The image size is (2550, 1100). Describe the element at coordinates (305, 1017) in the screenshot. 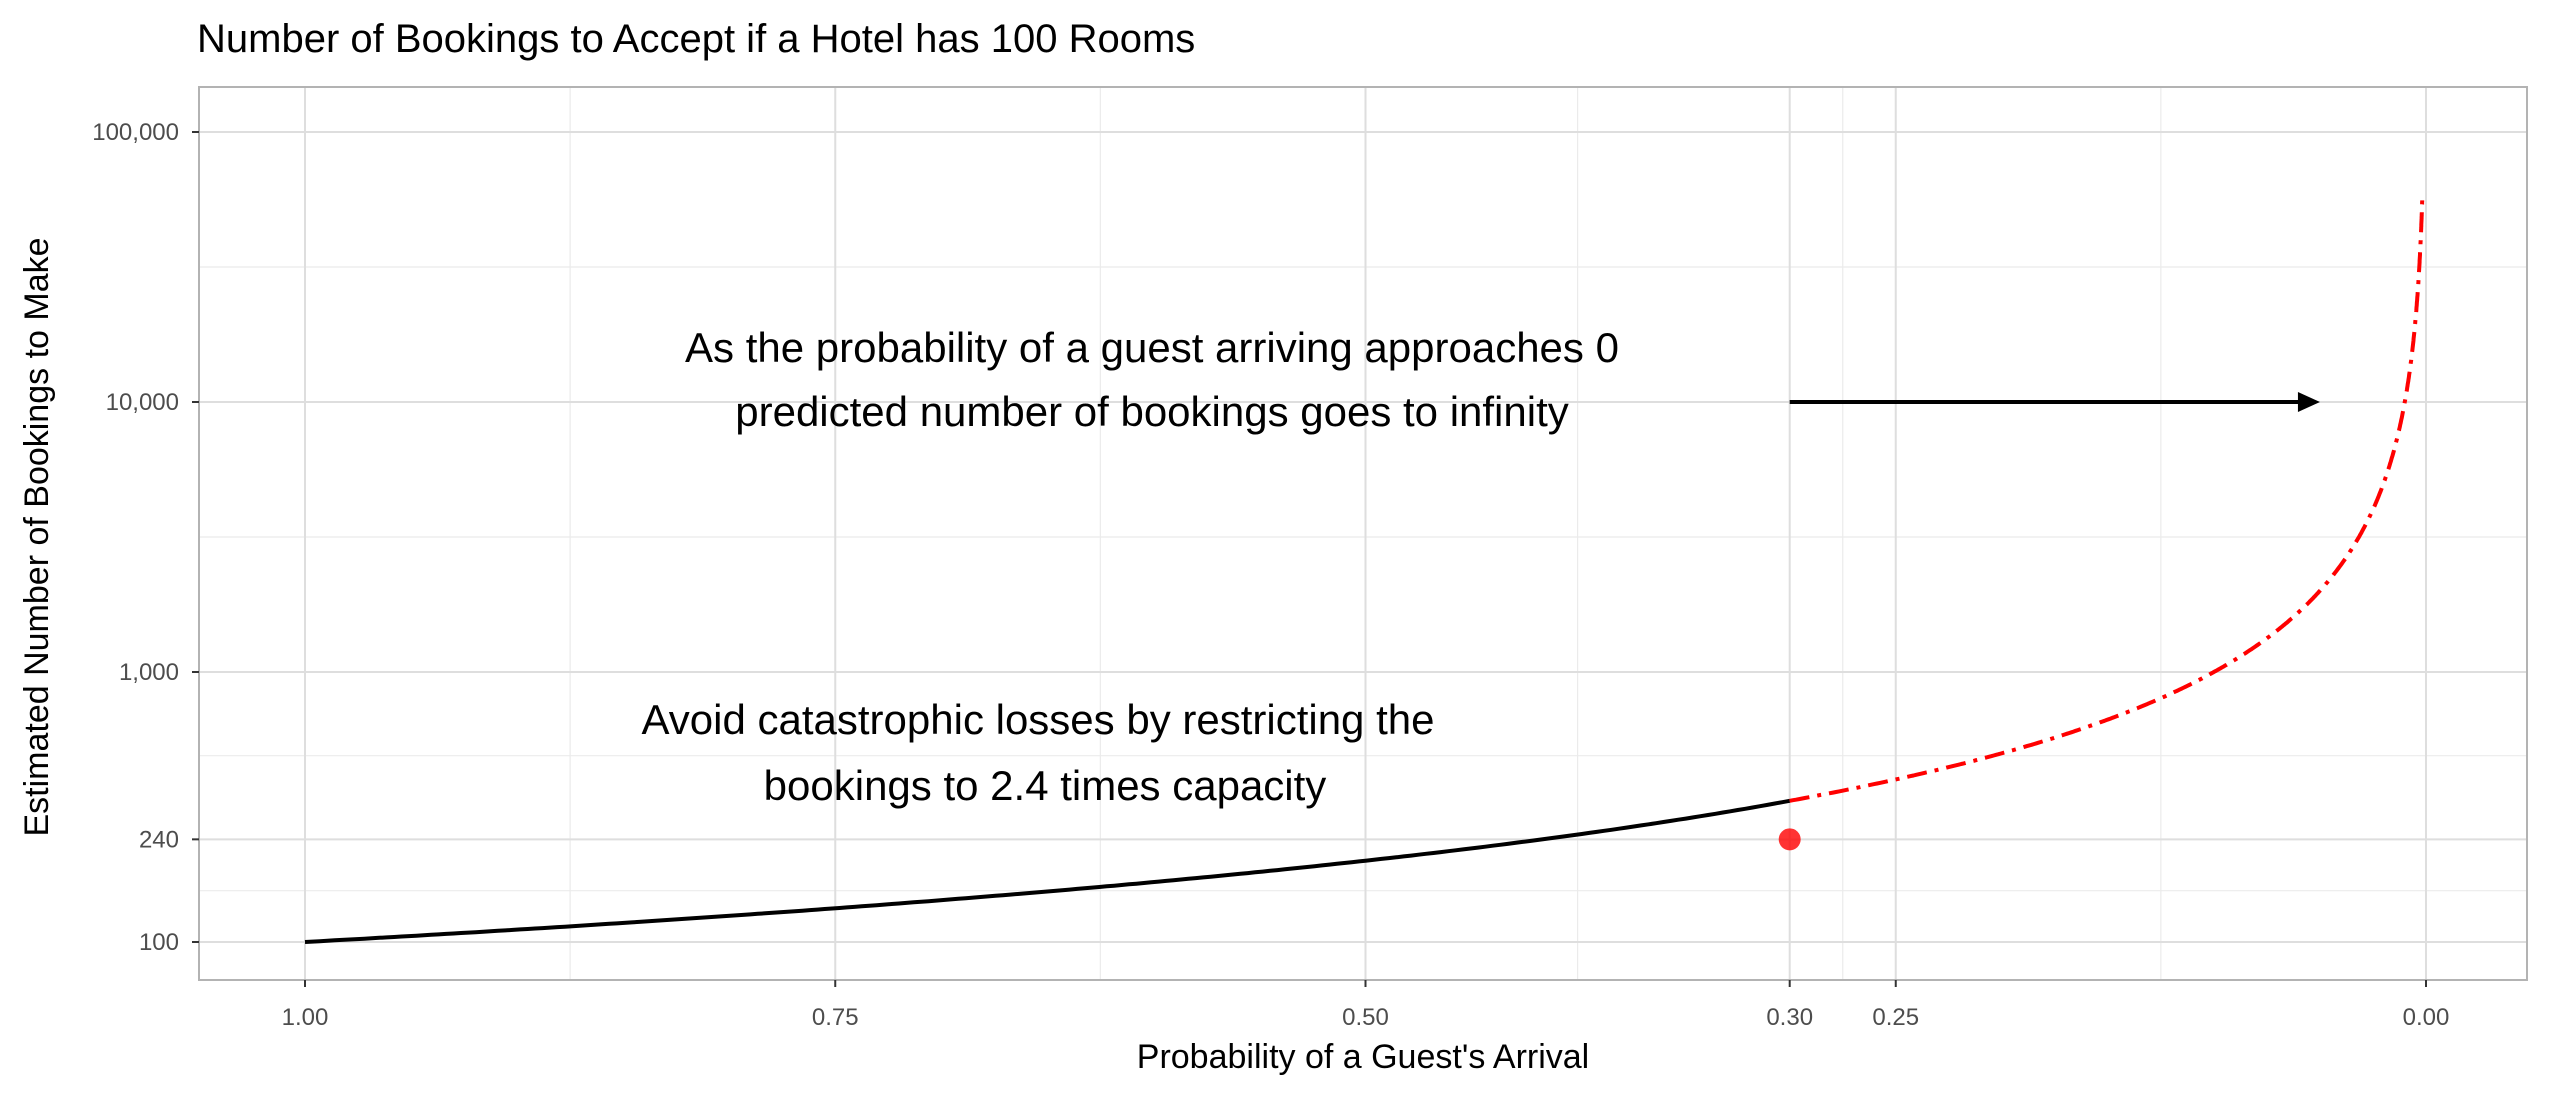

I see `x-tick-label: 1.00` at that location.